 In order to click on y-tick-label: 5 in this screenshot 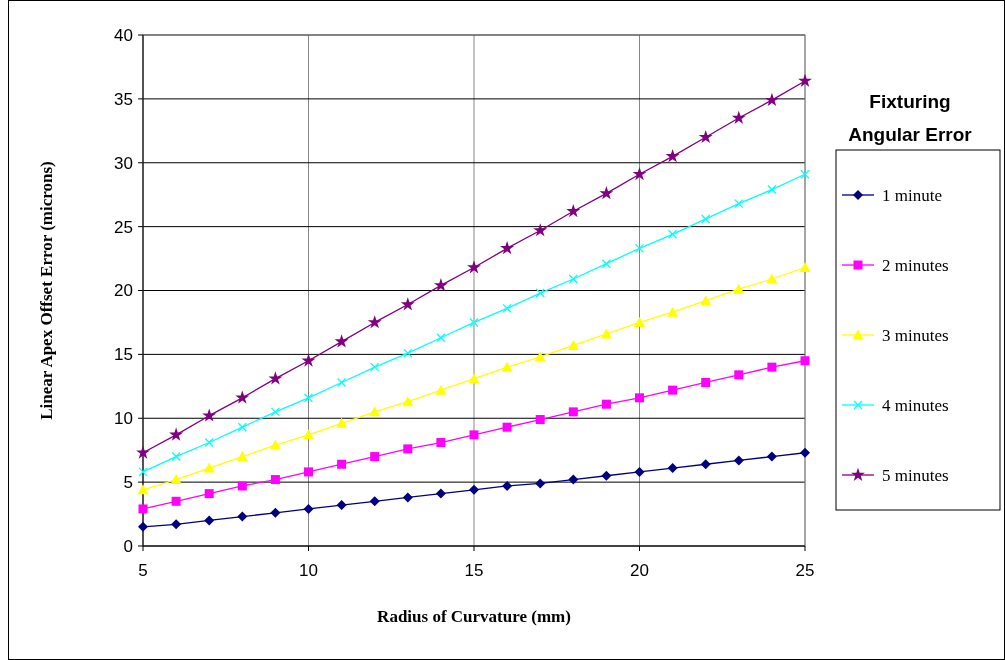, I will do `click(128, 483)`.